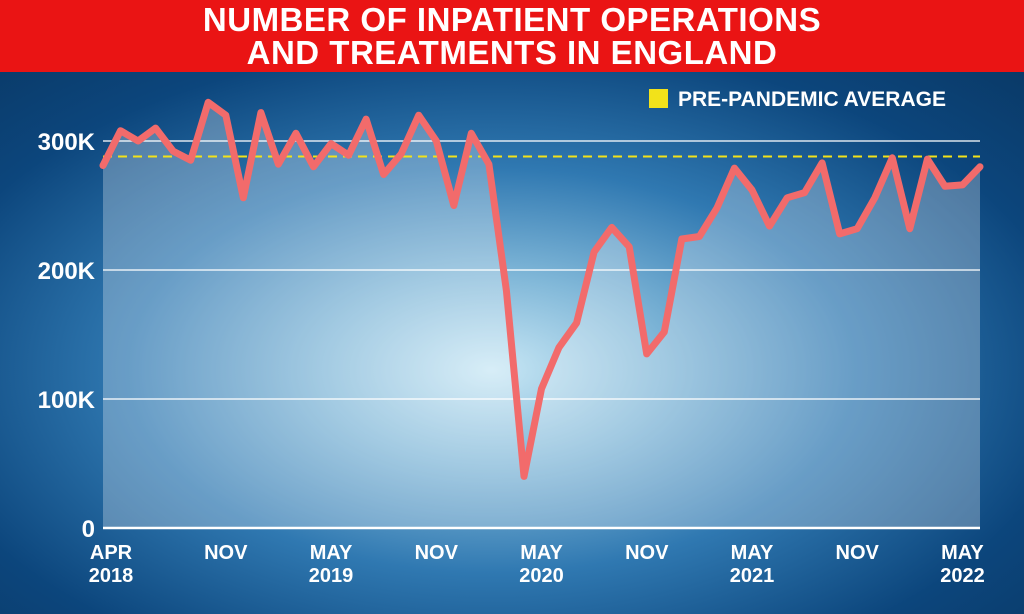 Image resolution: width=1024 pixels, height=614 pixels. What do you see at coordinates (752, 553) in the screenshot?
I see `x-tick-month-6: MAY` at bounding box center [752, 553].